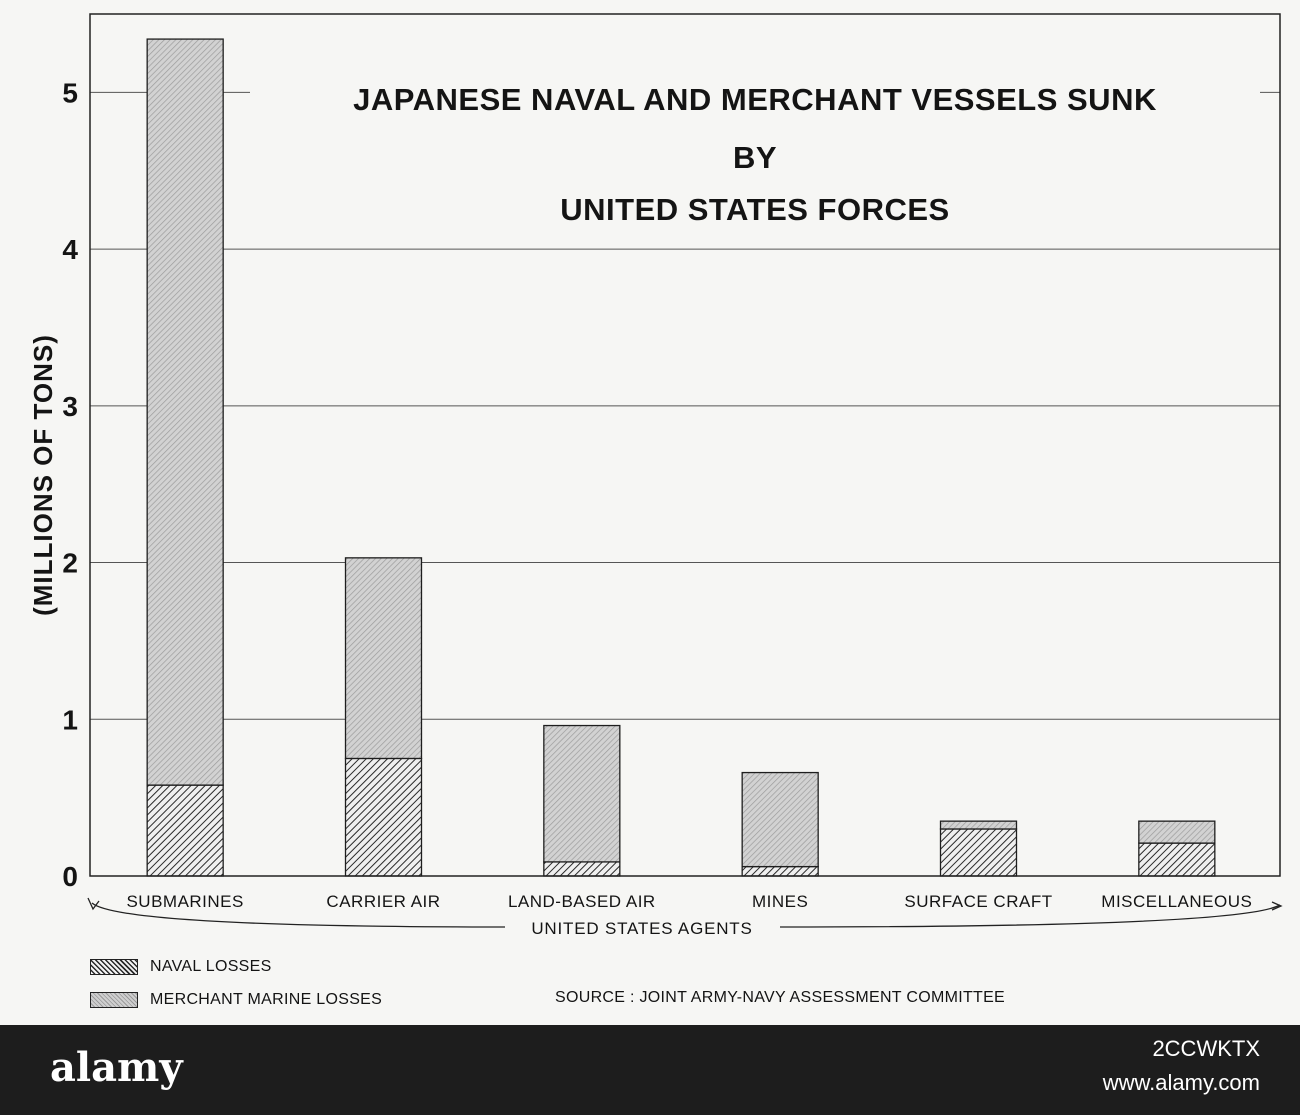 This screenshot has height=1115, width=1300. What do you see at coordinates (70, 563) in the screenshot?
I see `y-tick-label: 2` at bounding box center [70, 563].